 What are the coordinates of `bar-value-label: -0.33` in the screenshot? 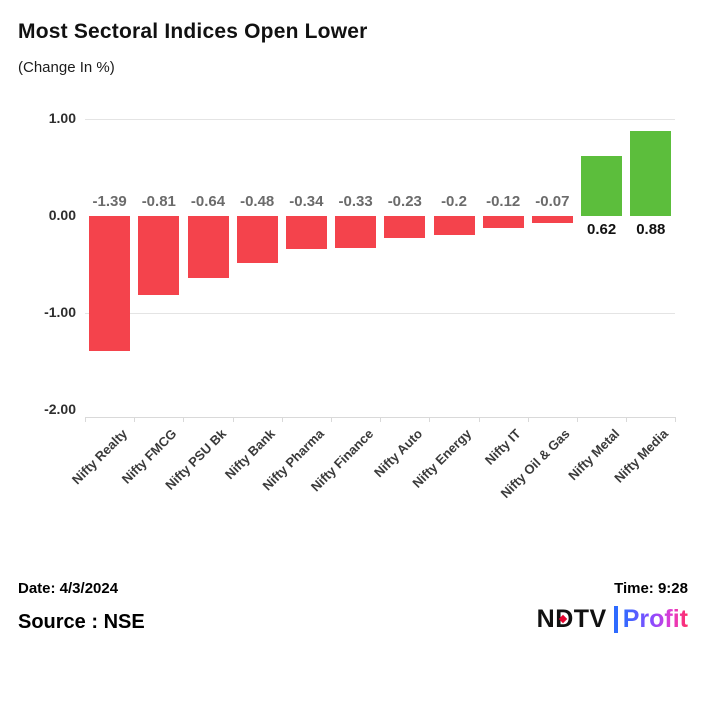 It's located at (355, 201).